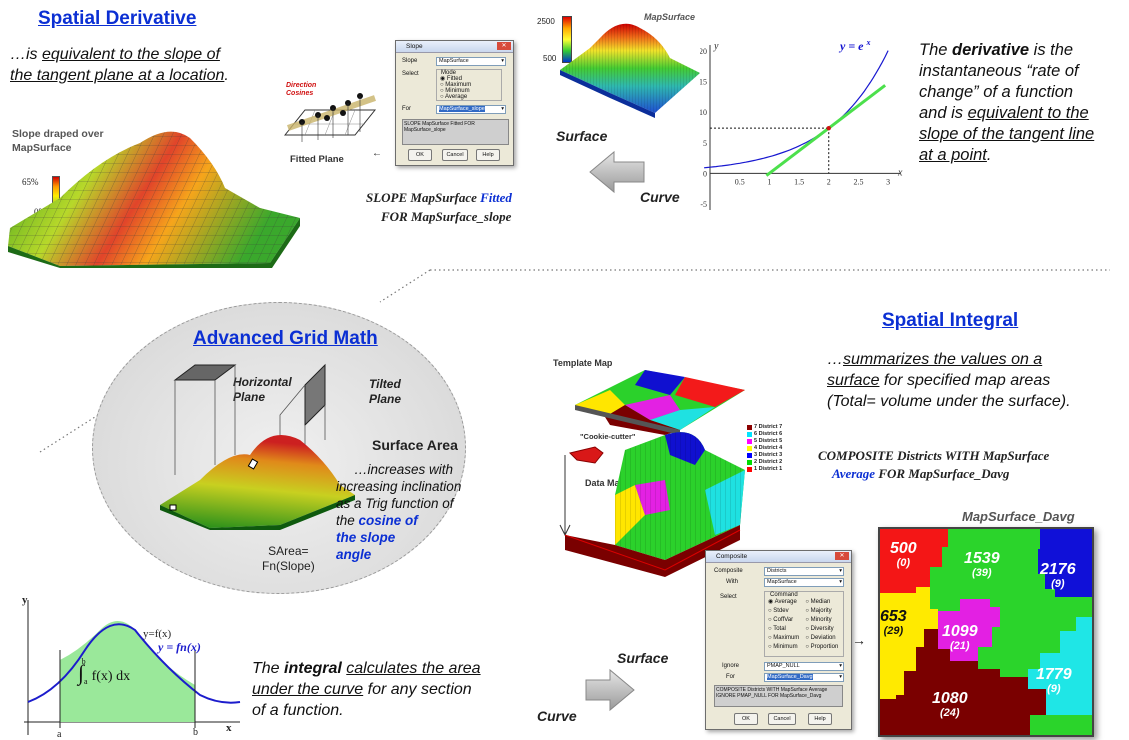 This screenshot has height=740, width=1129. I want to click on x-tick-label: 2, so click(829, 181).